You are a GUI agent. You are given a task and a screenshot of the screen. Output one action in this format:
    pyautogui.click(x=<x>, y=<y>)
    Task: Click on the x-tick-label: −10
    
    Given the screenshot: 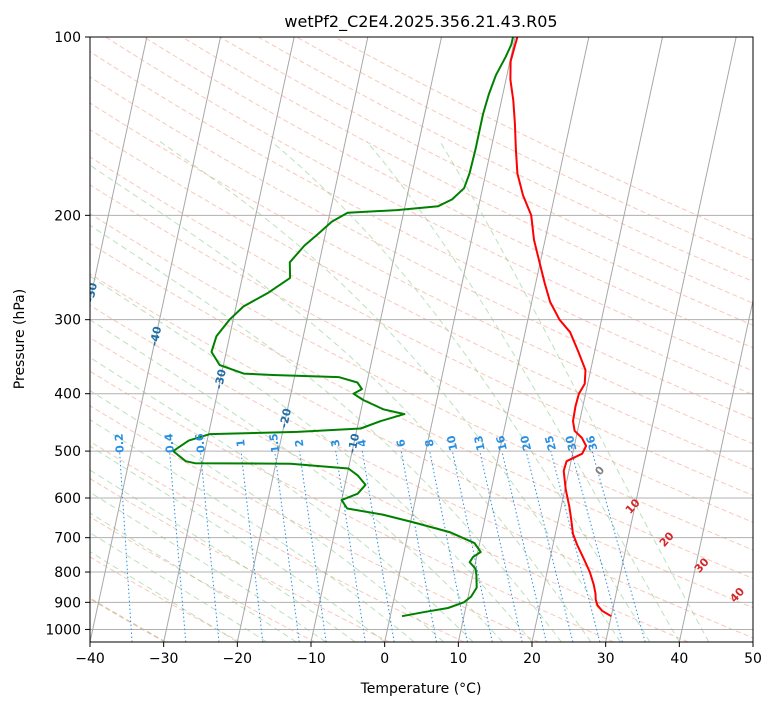 What is the action you would take?
    pyautogui.click(x=311, y=659)
    